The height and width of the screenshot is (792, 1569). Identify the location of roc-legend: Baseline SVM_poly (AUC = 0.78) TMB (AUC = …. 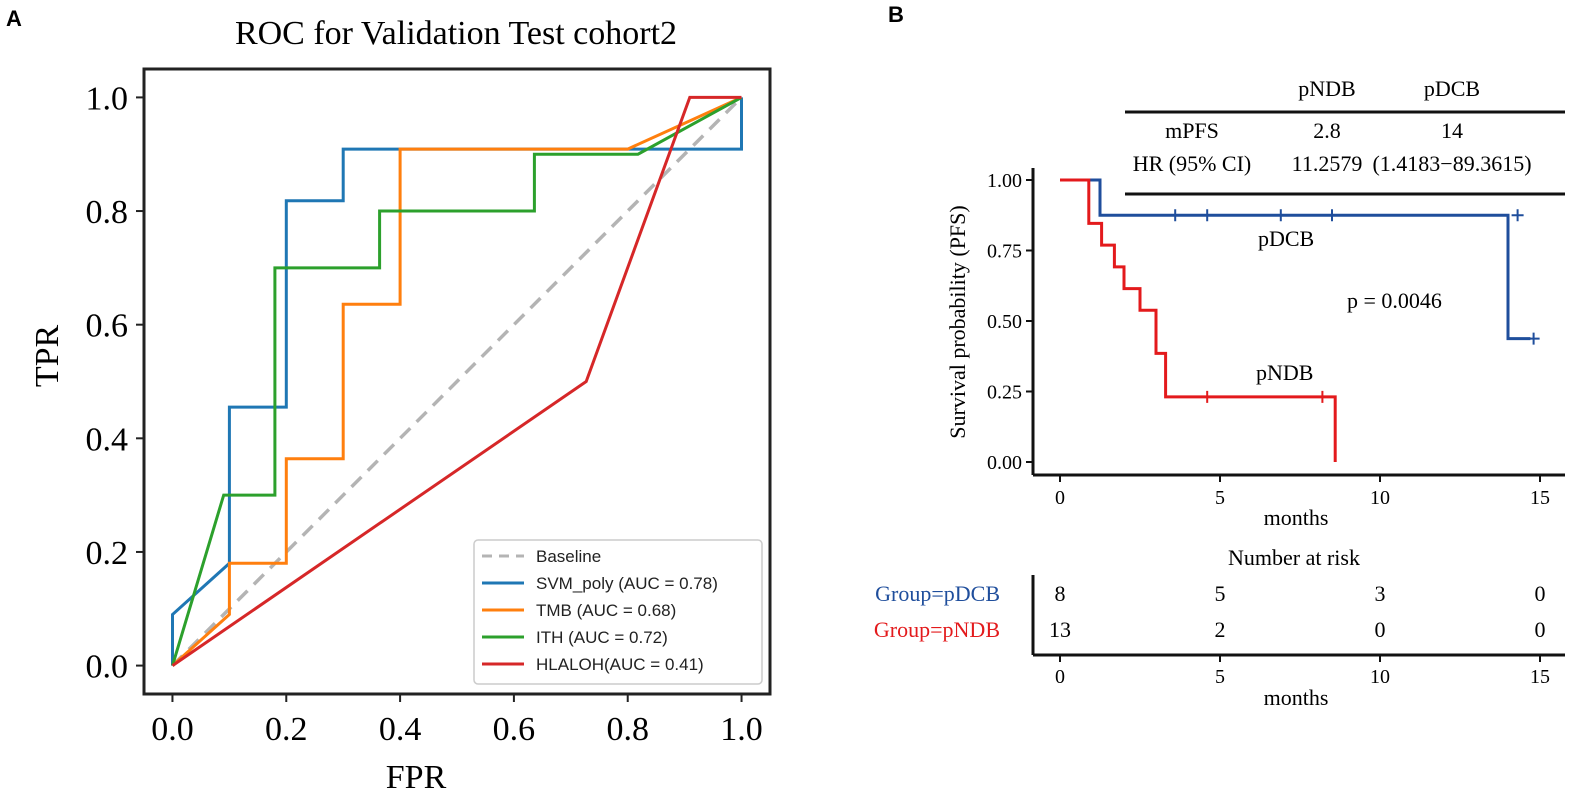
(618, 612).